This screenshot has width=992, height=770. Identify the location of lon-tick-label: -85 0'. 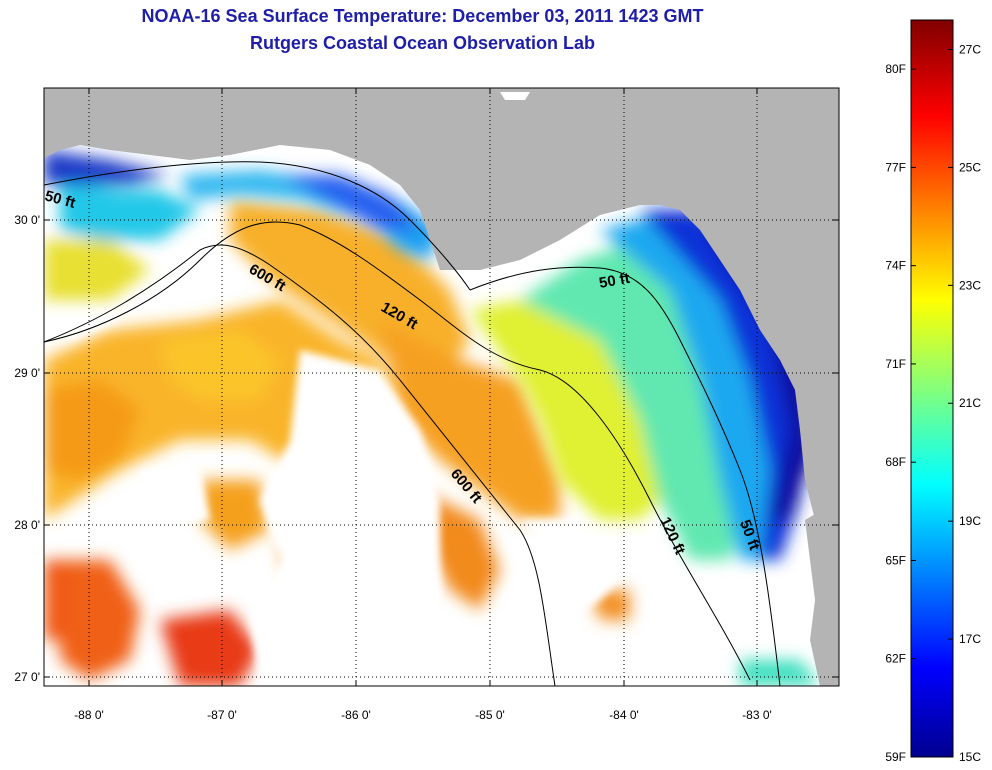
(490, 715).